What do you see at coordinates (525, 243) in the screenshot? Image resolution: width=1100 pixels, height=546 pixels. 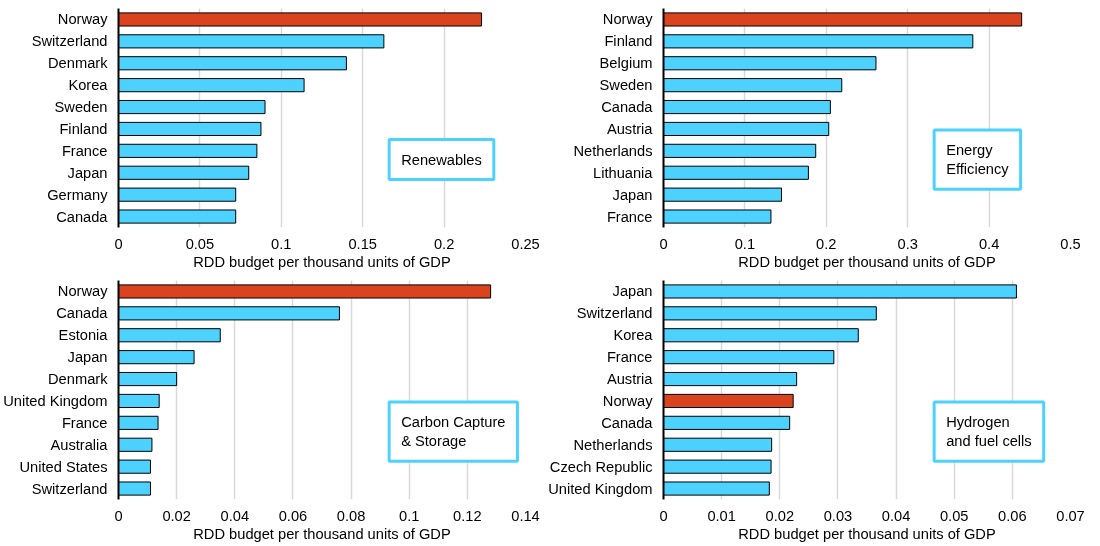 I see `x-tick-label: 0.25` at bounding box center [525, 243].